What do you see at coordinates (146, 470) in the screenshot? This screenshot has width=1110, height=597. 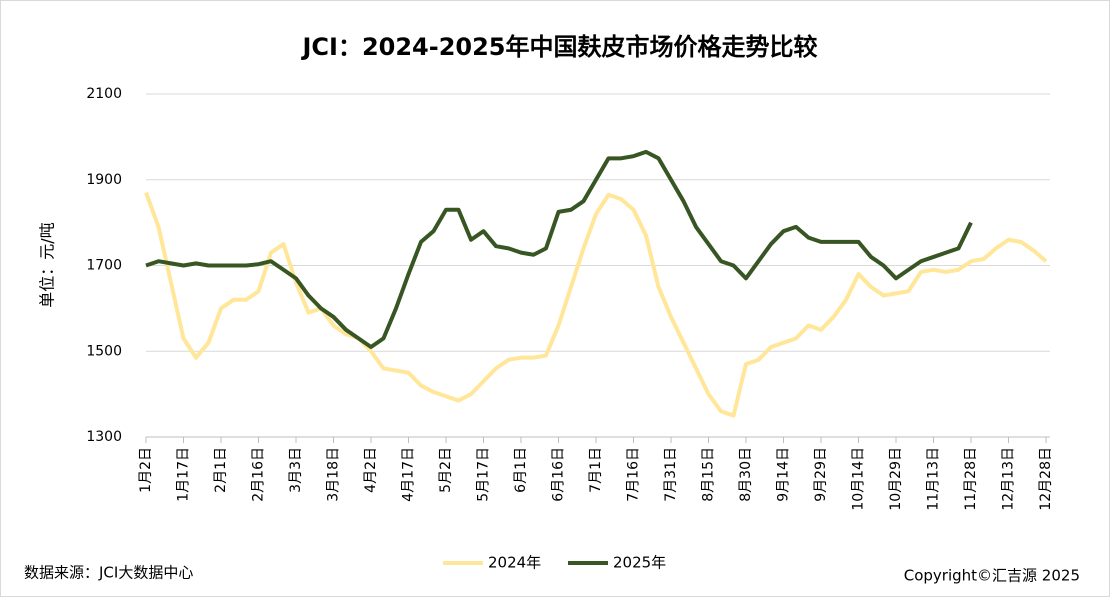 I see `x-tick-label: 1月2日` at bounding box center [146, 470].